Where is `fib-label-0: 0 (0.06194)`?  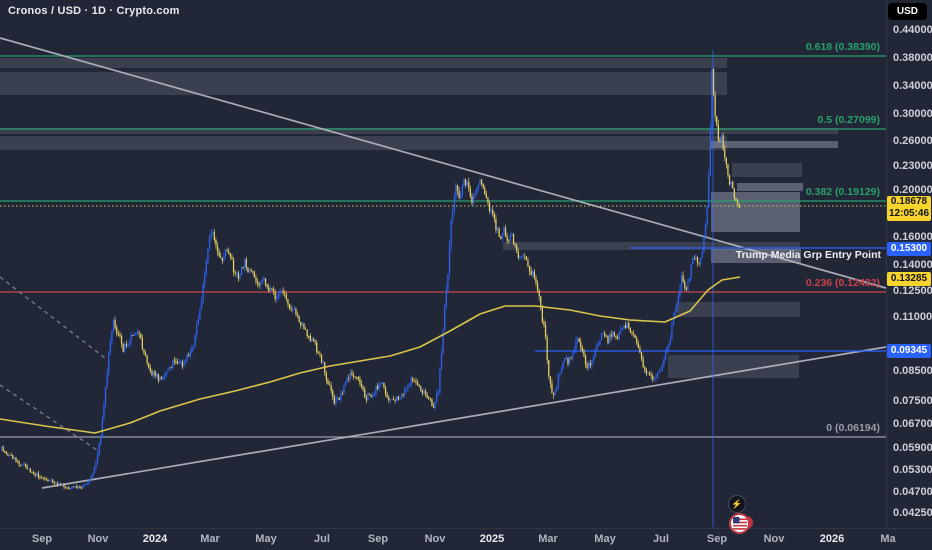
fib-label-0: 0 (0.06194) is located at coordinates (853, 428).